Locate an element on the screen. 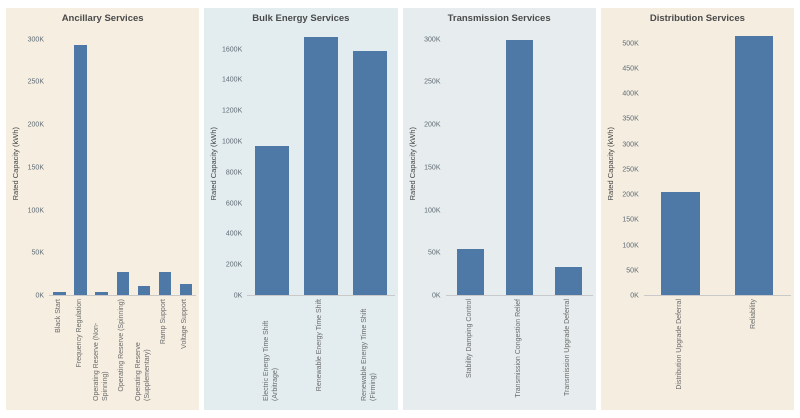 This screenshot has height=418, width=800. x-label-slot: Transmission Upgrade Deferral is located at coordinates (568, 350).